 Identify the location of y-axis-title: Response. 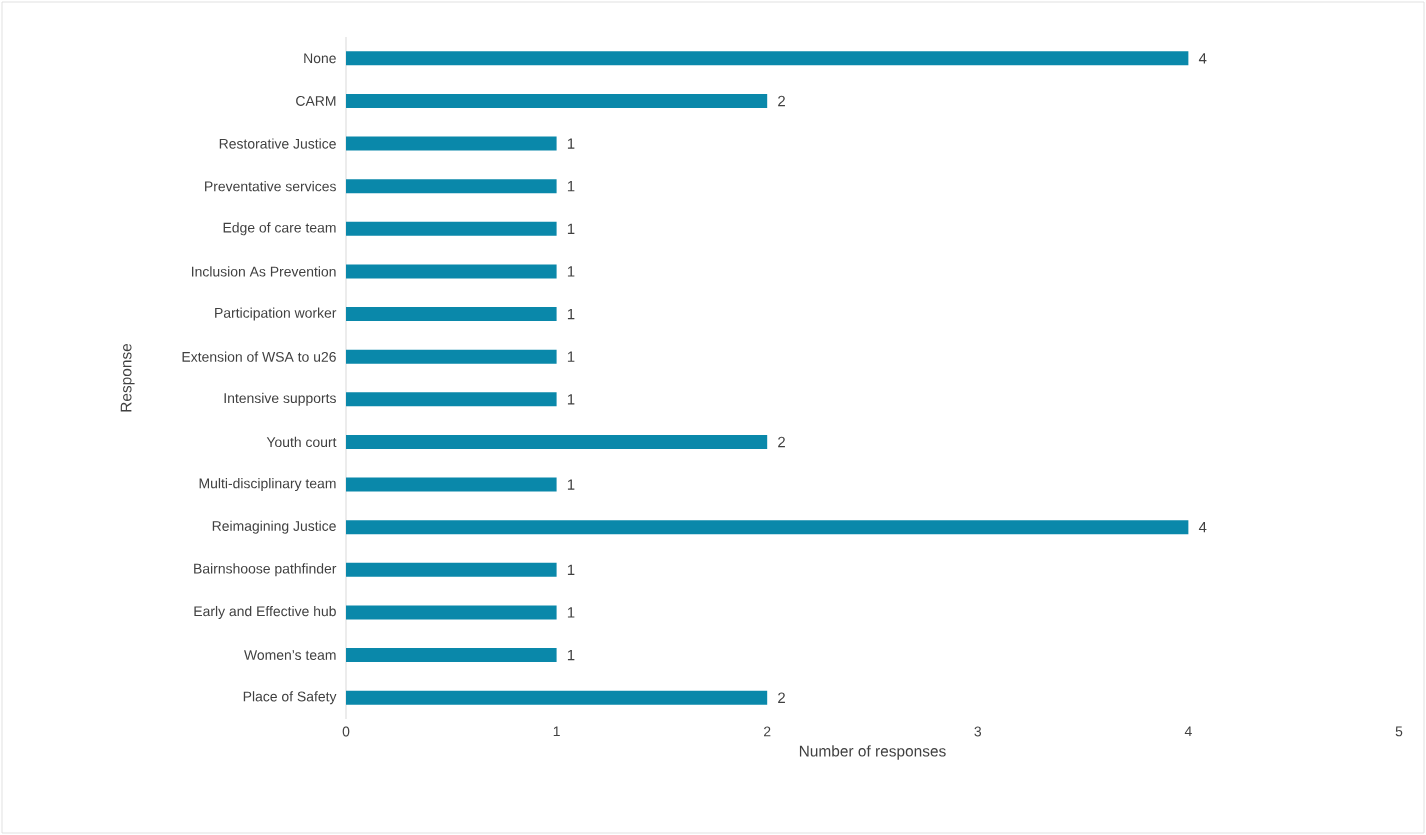
(127, 377).